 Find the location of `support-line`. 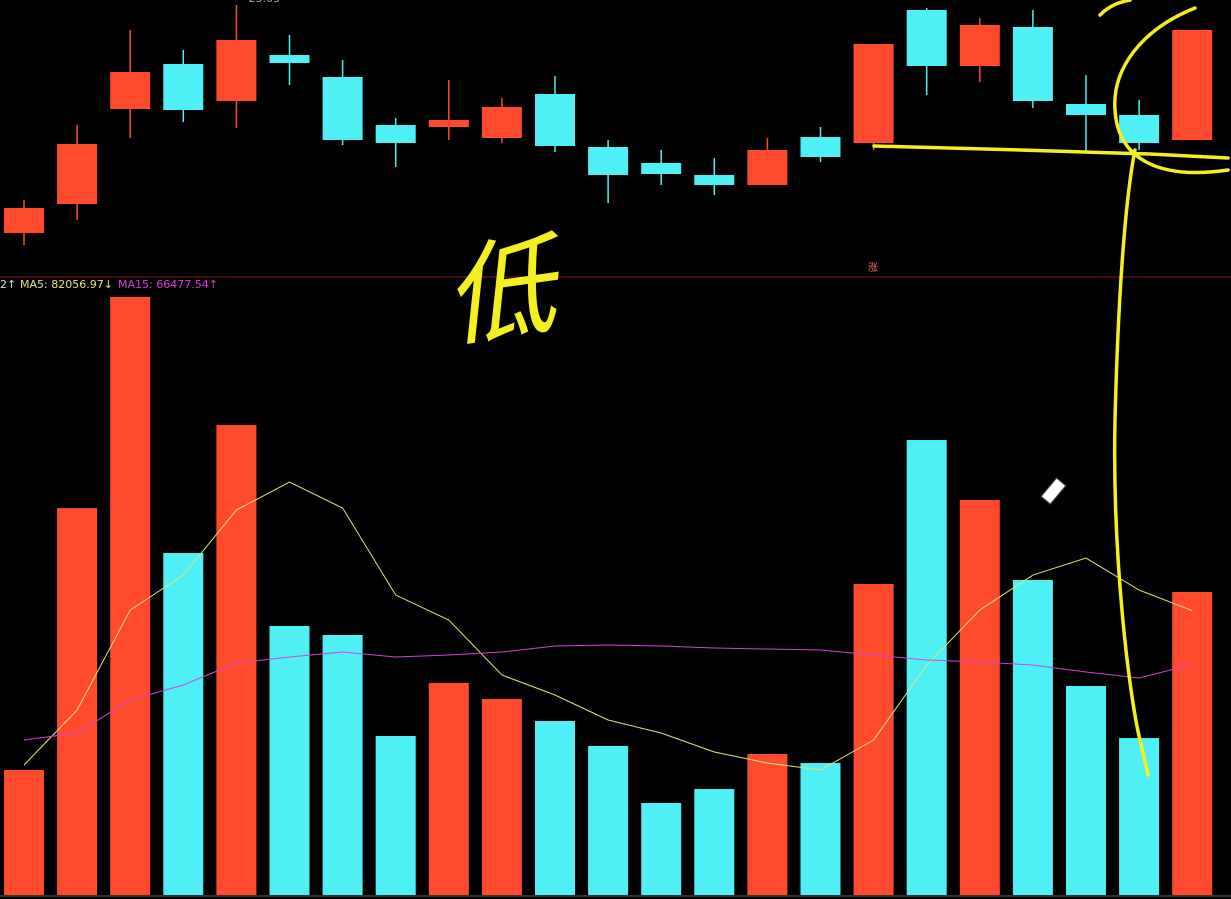

support-line is located at coordinates (1051, 152).